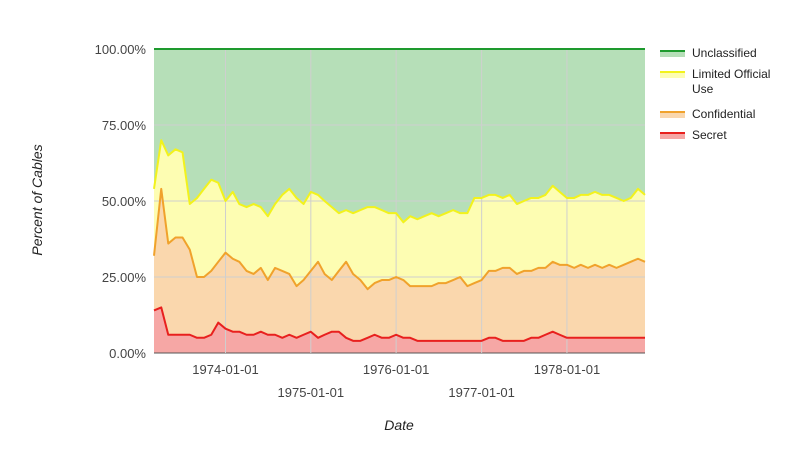  I want to click on legend-item-secret: Secret, so click(693, 135).